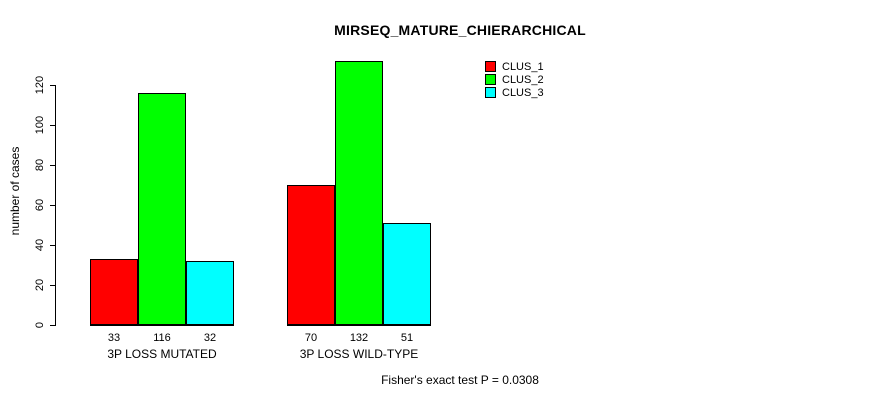 This screenshot has width=890, height=400. What do you see at coordinates (114, 338) in the screenshot?
I see `bar-value-label: 33` at bounding box center [114, 338].